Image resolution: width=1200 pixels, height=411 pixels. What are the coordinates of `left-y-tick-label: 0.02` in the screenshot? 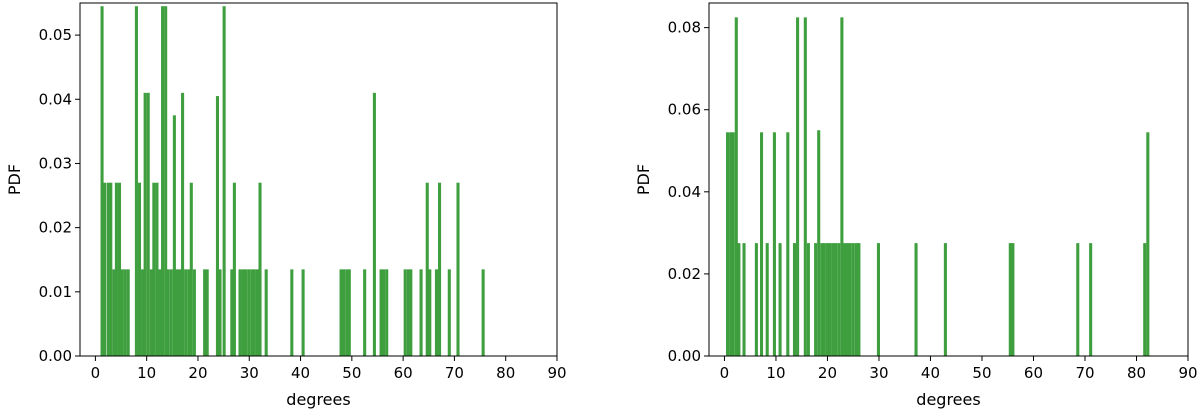 It's located at (55, 228).